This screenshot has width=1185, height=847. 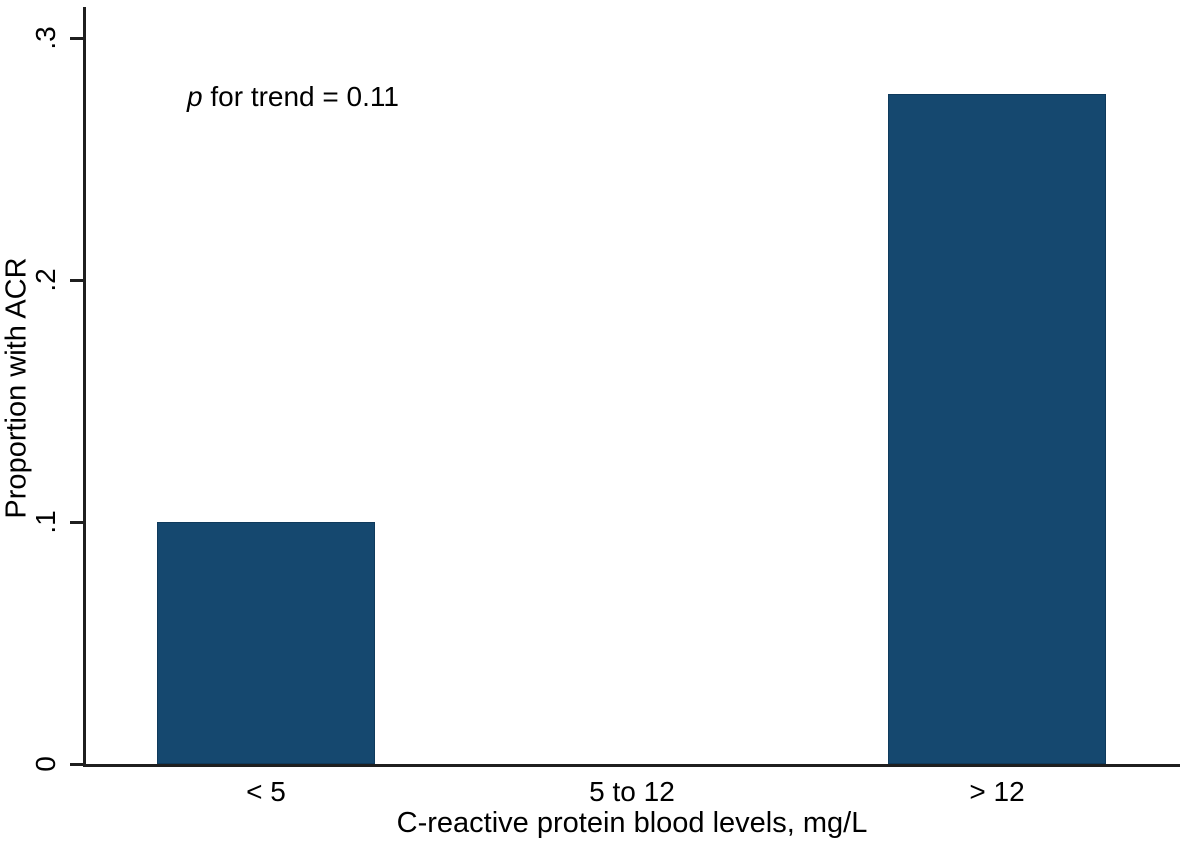 What do you see at coordinates (45, 764) in the screenshot?
I see `y-tick-label: 0` at bounding box center [45, 764].